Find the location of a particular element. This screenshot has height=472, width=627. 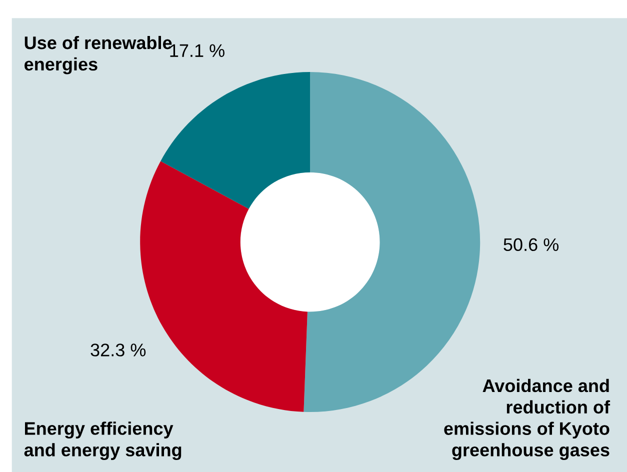

data-label: 50.6 % is located at coordinates (531, 245).